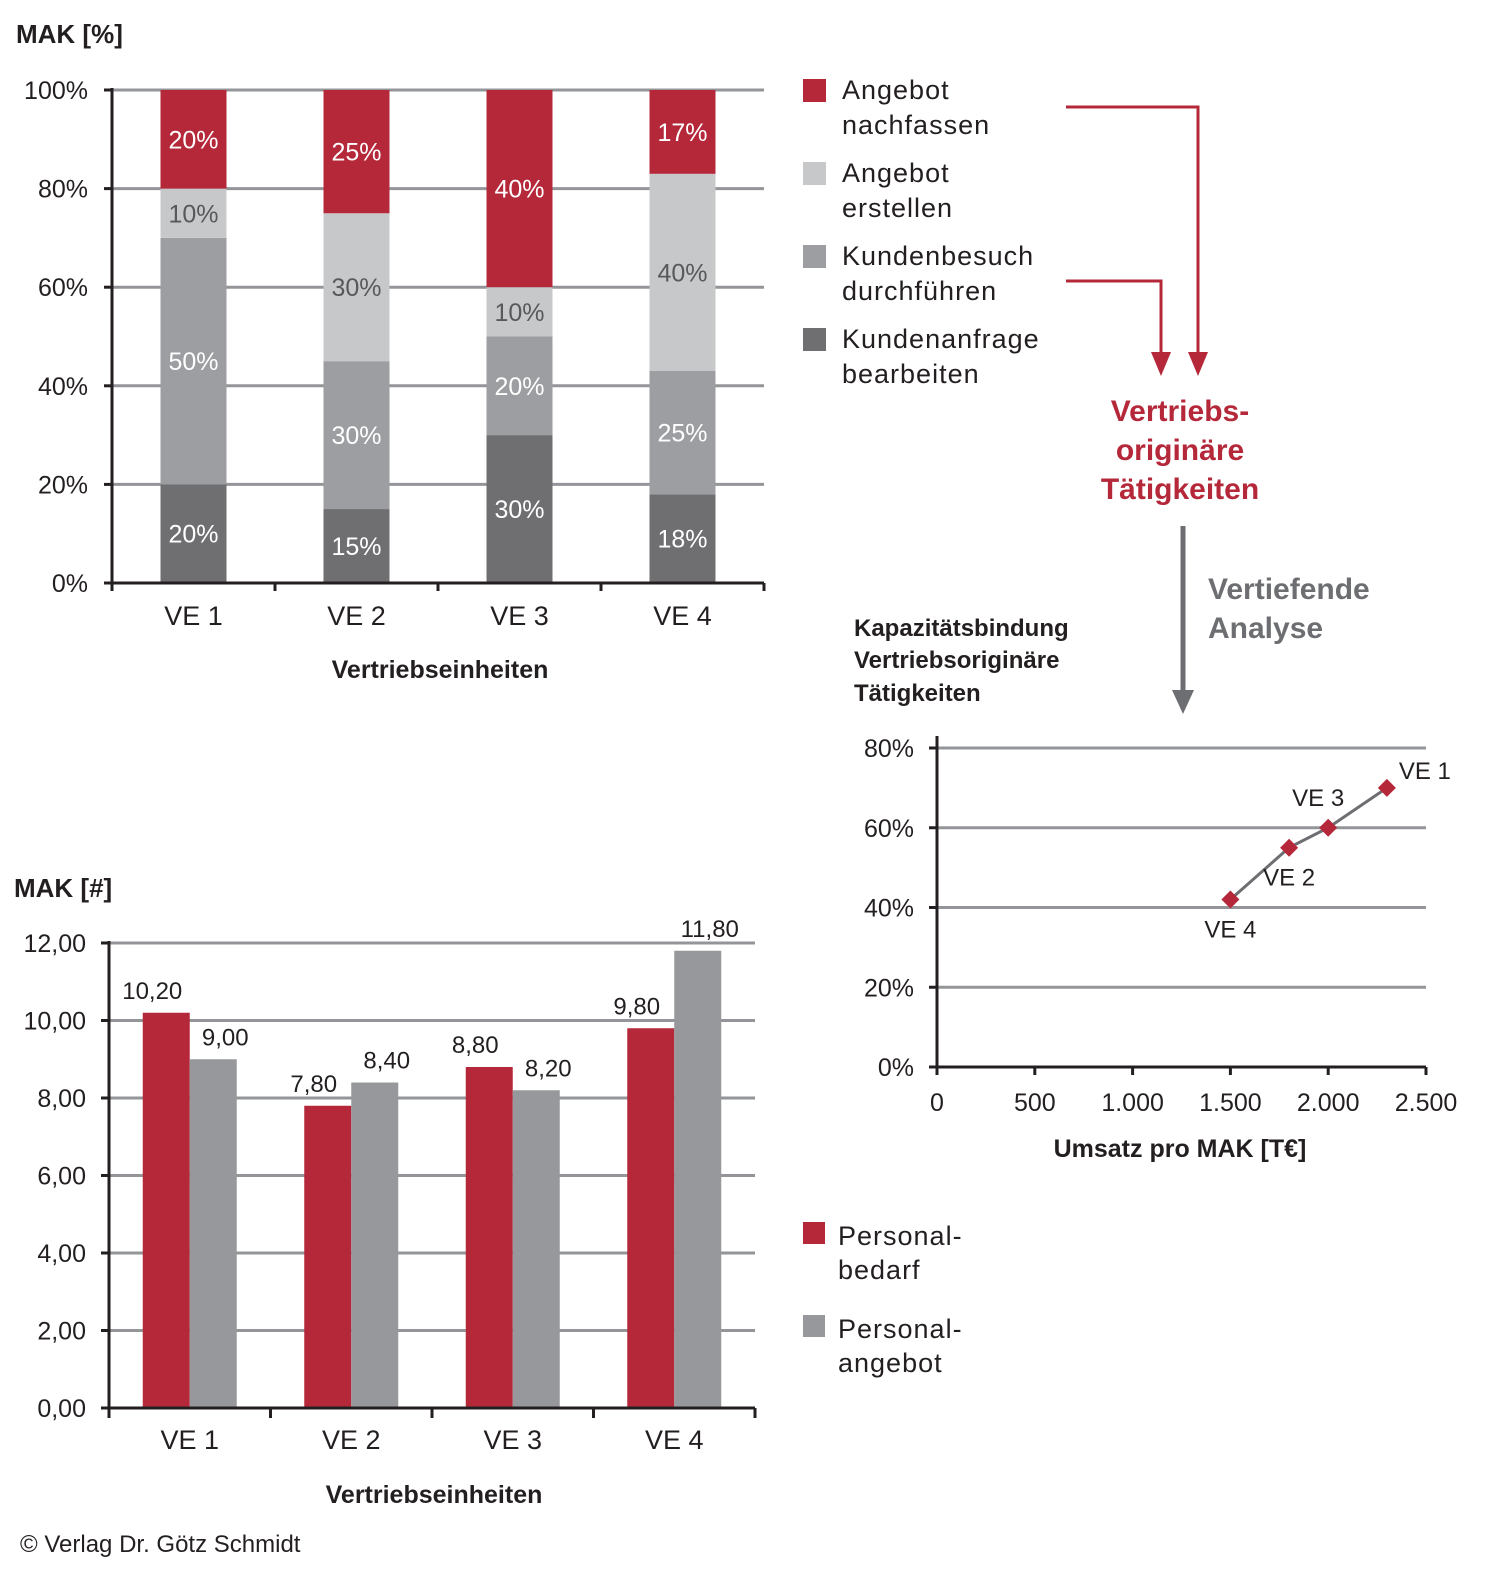 The height and width of the screenshot is (1587, 1498). Describe the element at coordinates (152, 991) in the screenshot. I see `grouped-data-label: 10,20` at that location.